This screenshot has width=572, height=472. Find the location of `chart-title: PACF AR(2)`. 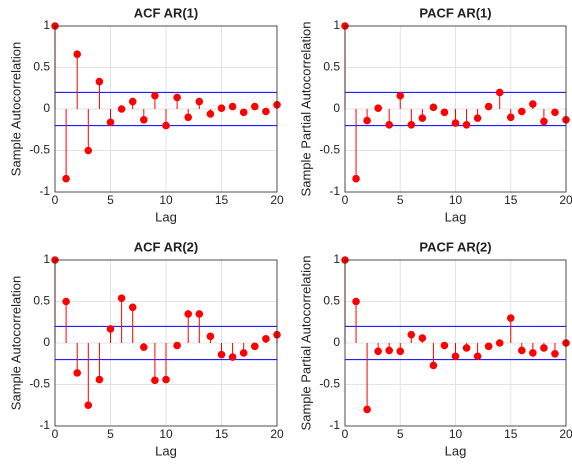

chart-title: PACF AR(2) is located at coordinates (455, 246).